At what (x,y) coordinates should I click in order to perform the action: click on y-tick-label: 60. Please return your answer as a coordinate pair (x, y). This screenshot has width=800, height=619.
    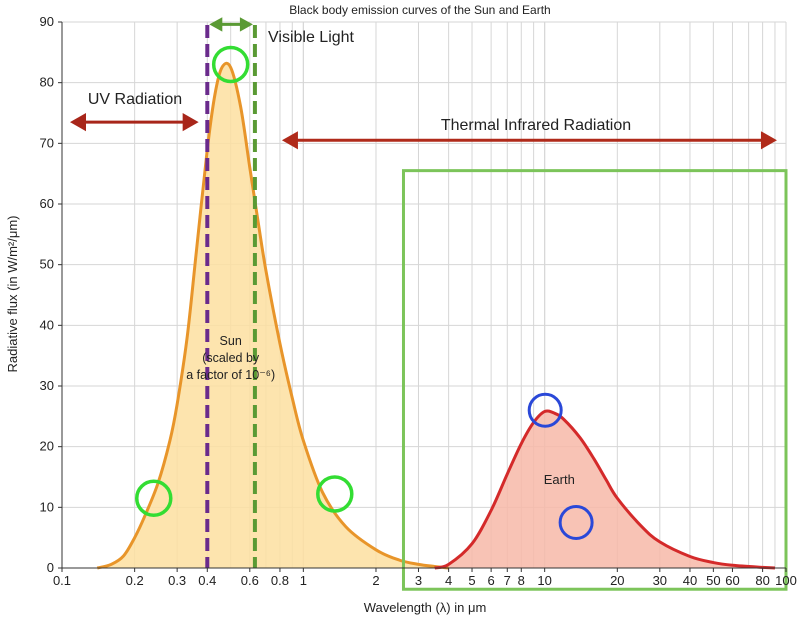
    Looking at the image, I should click on (47, 203).